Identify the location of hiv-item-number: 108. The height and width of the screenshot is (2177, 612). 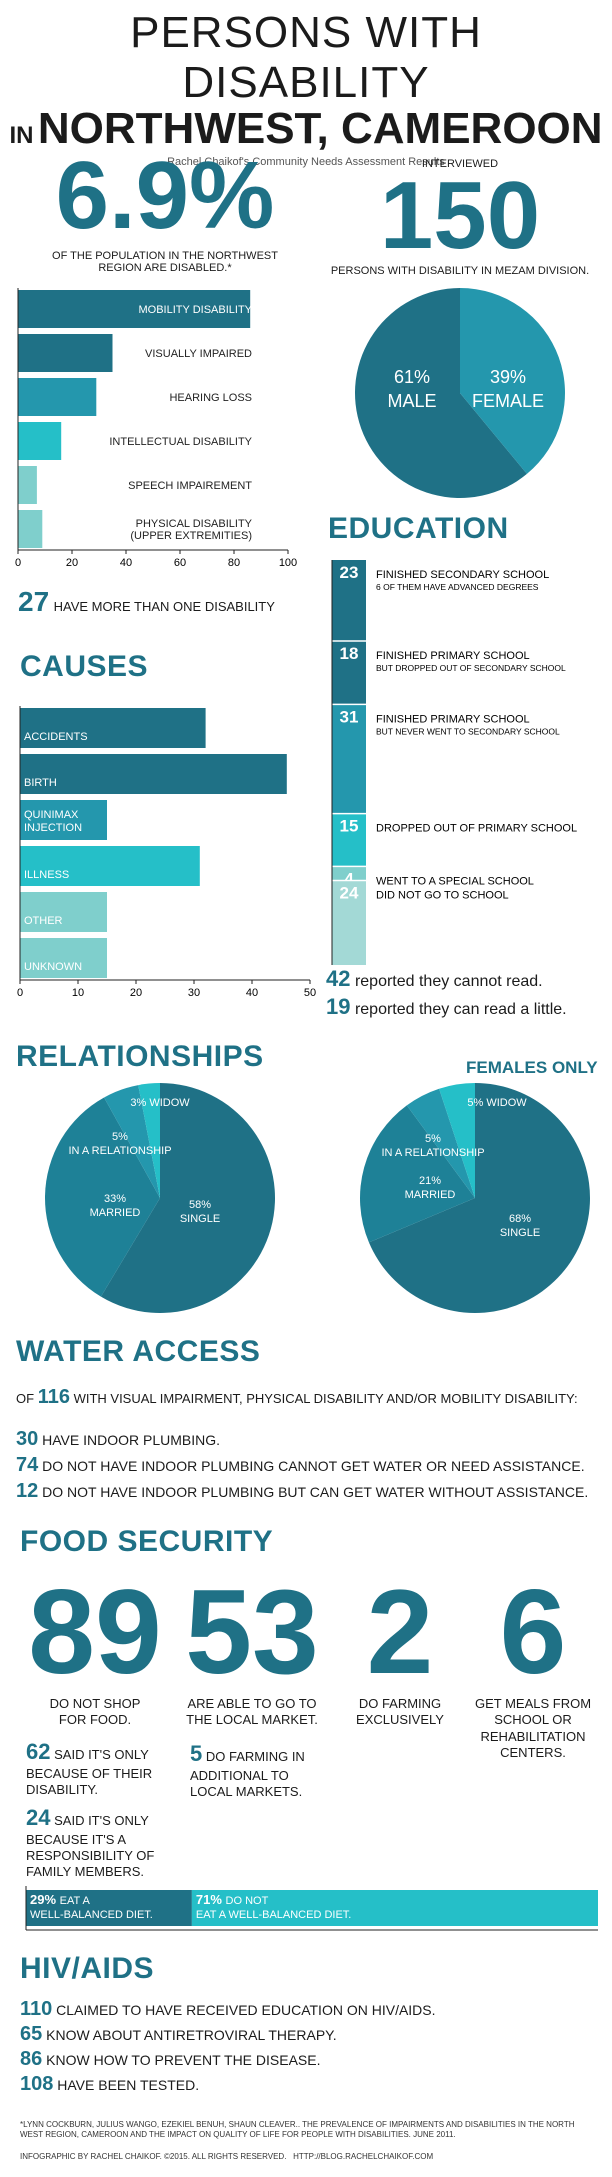
(37, 2084).